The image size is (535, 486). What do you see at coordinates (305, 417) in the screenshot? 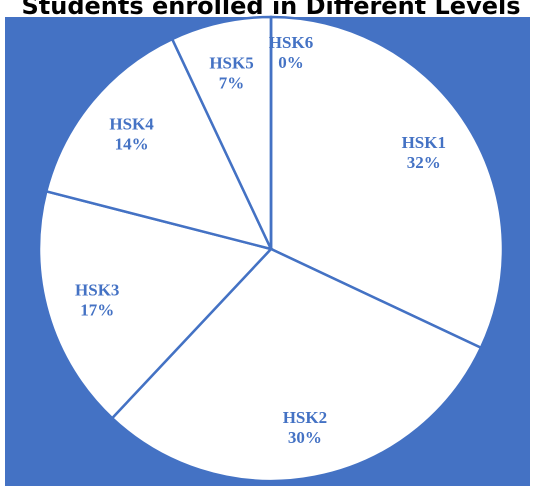
I see `slice-label: HSK2` at bounding box center [305, 417].